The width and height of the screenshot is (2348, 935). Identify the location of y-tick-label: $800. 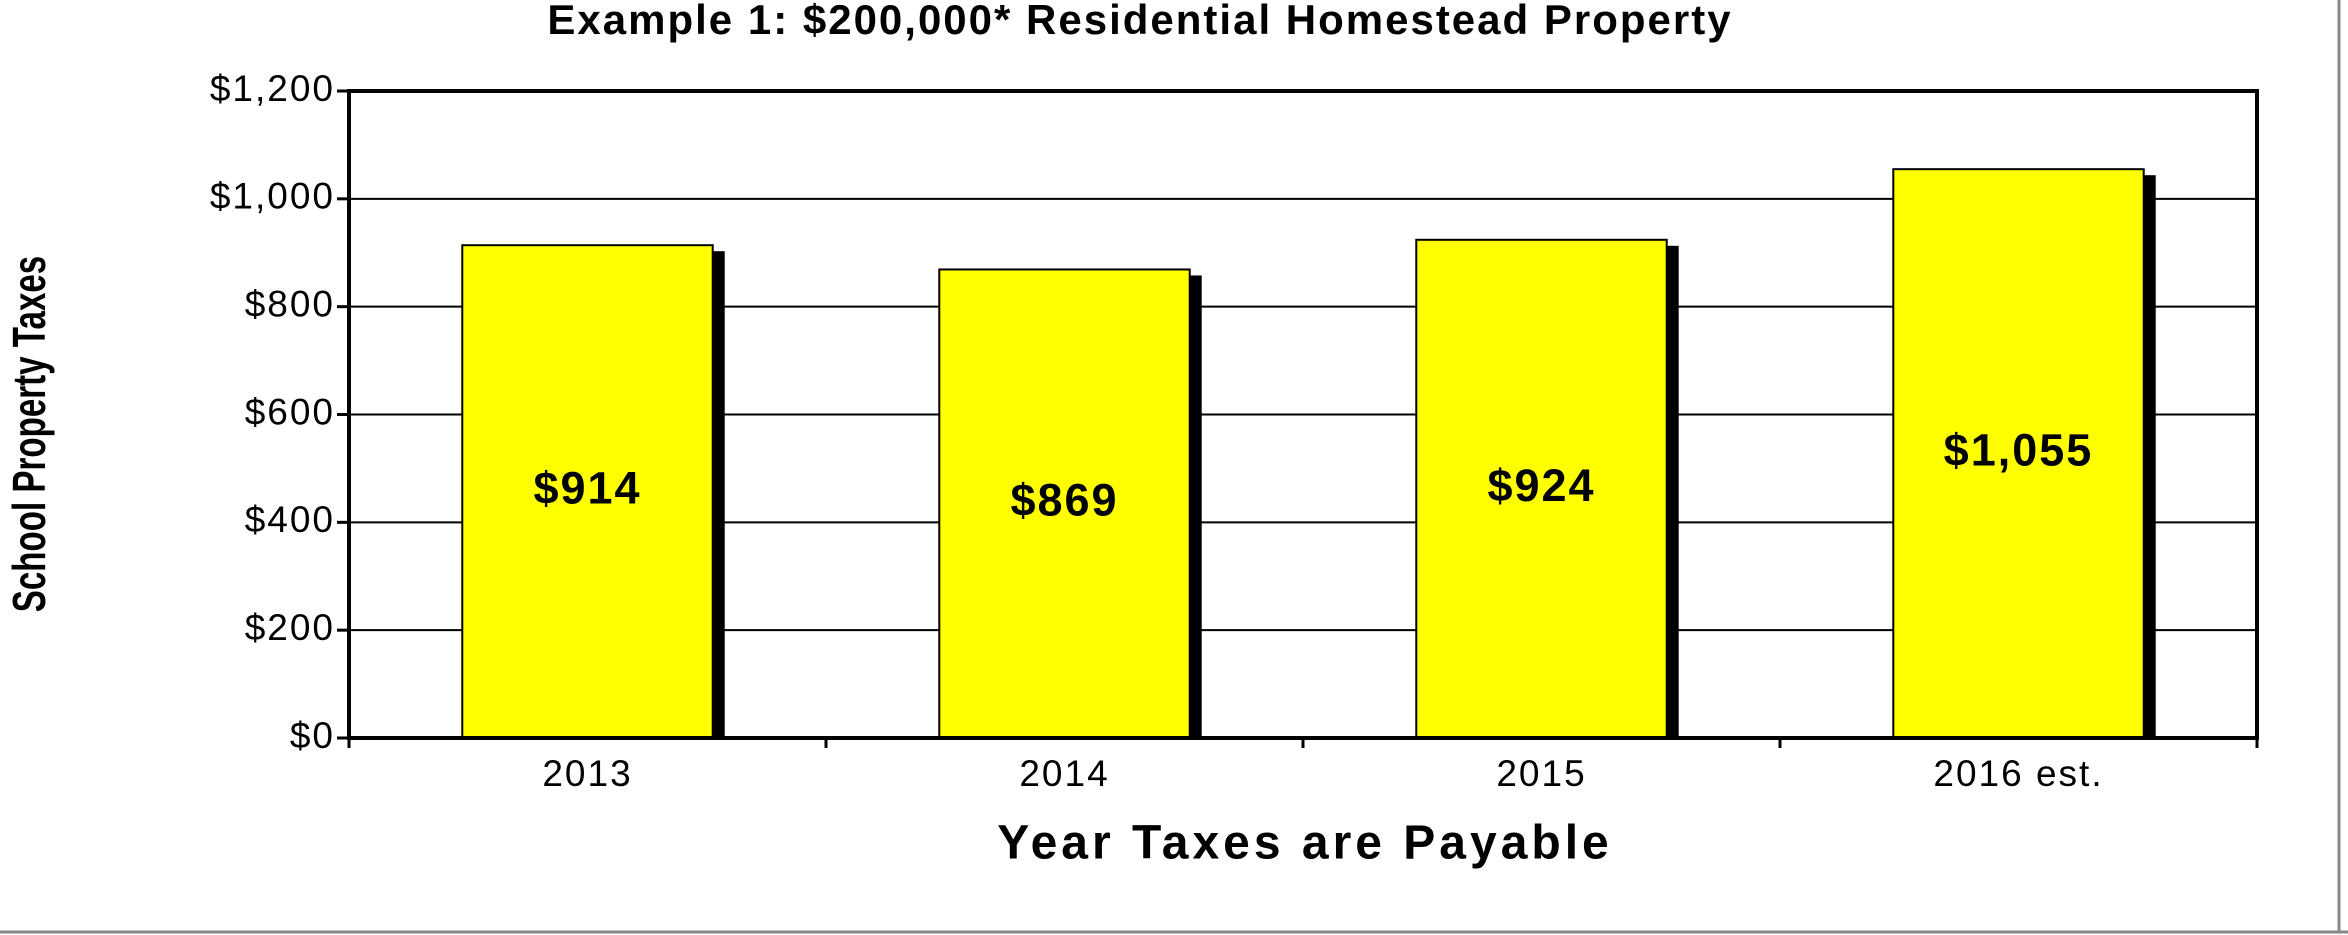
(290, 303).